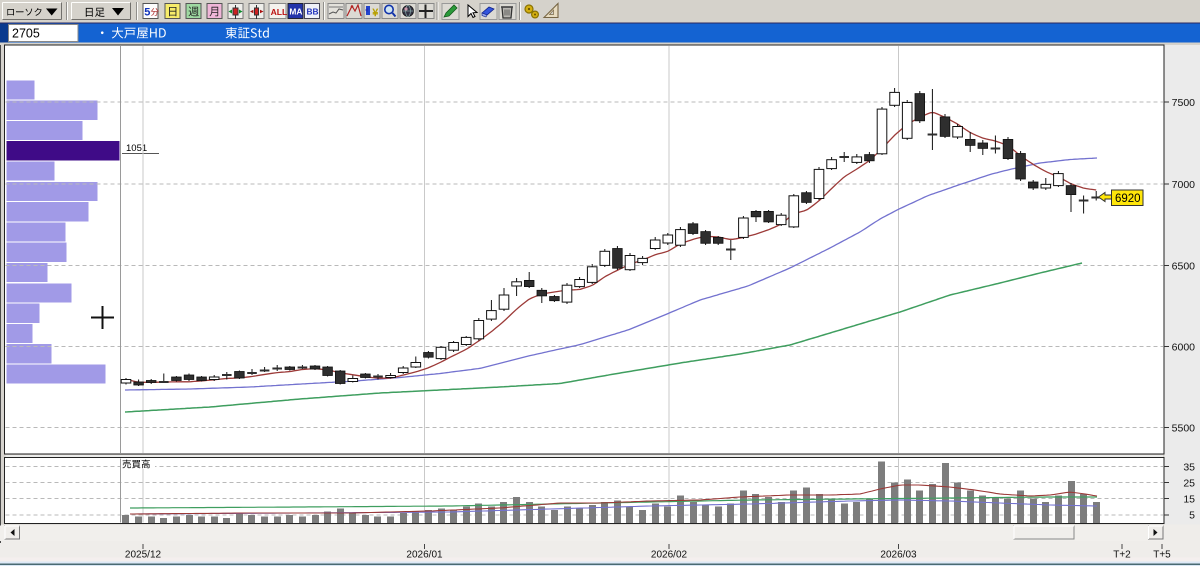 This screenshot has width=1200, height=566. What do you see at coordinates (1184, 185) in the screenshot?
I see `svg-text: 7000` at bounding box center [1184, 185].